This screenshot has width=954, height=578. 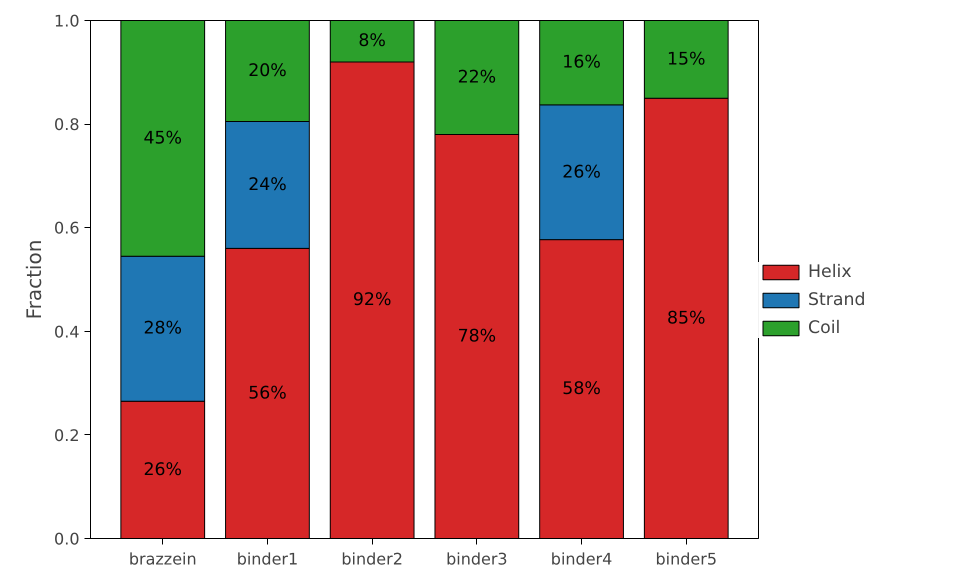 I want to click on data-label: 58%, so click(x=581, y=389).